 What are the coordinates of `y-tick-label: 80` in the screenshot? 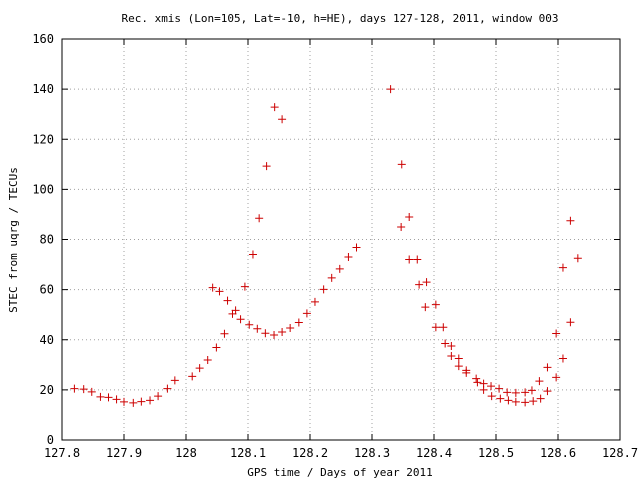 It's located at (47, 240).